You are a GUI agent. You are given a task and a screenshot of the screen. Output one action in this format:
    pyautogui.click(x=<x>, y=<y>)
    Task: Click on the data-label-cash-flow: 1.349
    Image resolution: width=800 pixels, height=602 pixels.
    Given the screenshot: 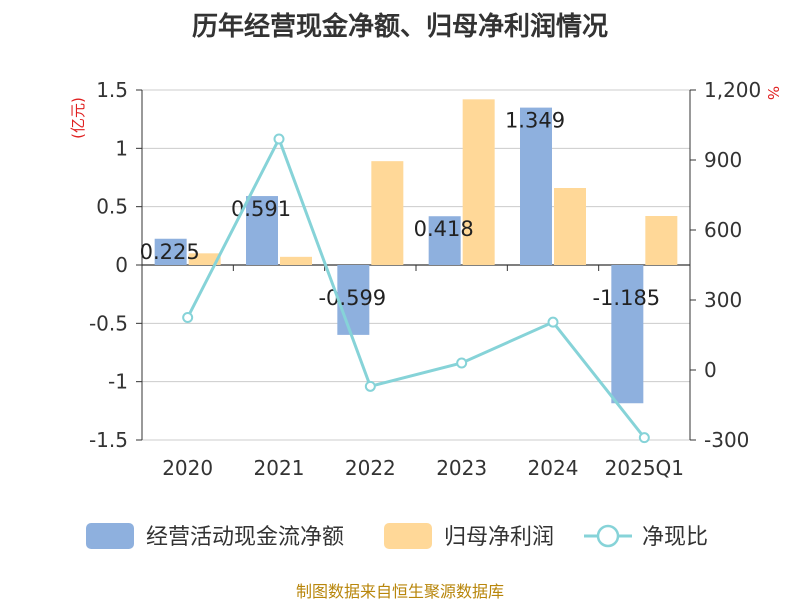 What is the action you would take?
    pyautogui.click(x=535, y=121)
    